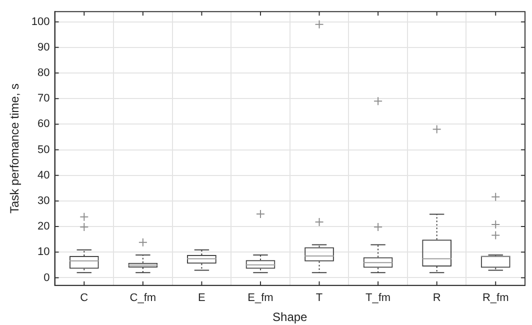 Image resolution: width=532 pixels, height=325 pixels. What do you see at coordinates (44, 47) in the screenshot?
I see `y-tick-label: 90` at bounding box center [44, 47].